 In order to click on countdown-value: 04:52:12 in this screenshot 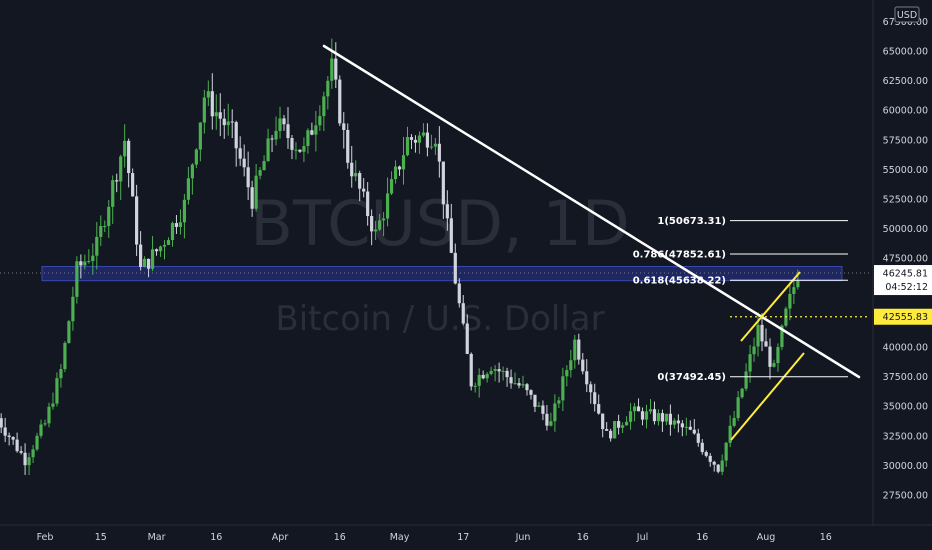, I will do `click(906, 287)`.